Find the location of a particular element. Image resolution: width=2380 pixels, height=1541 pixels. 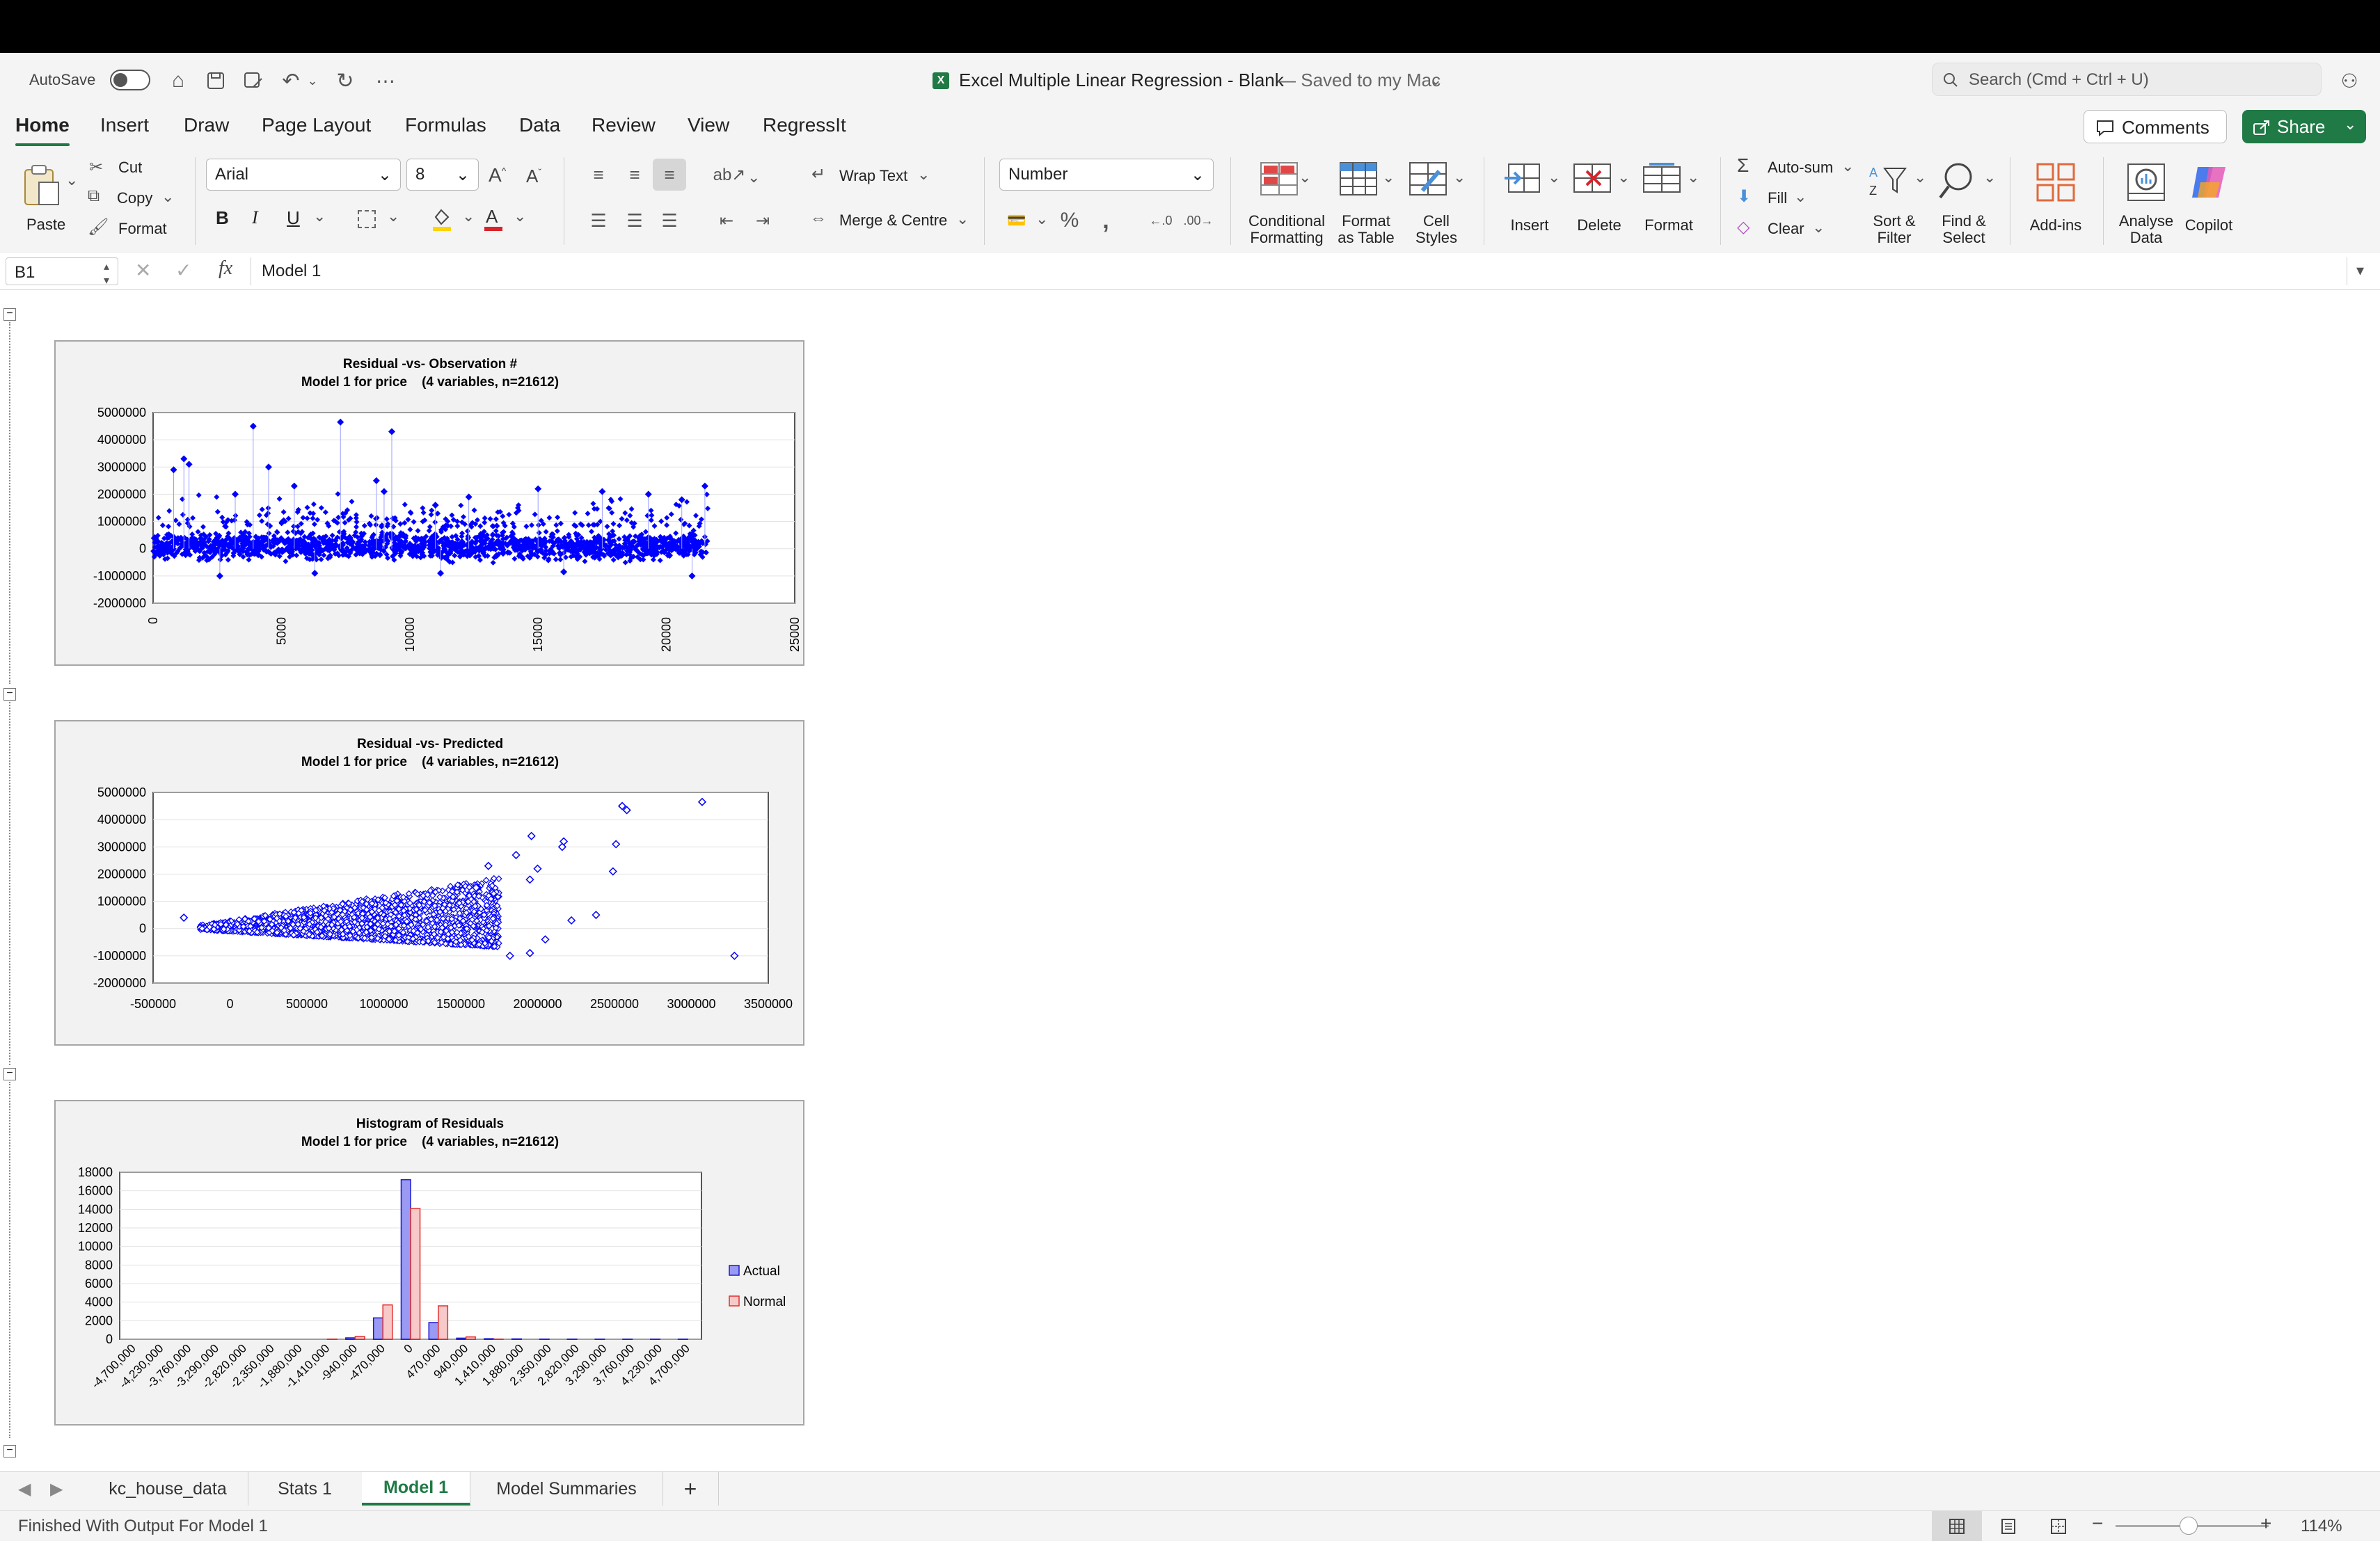

wrap-text-button: Wrap Text is located at coordinates (873, 176).